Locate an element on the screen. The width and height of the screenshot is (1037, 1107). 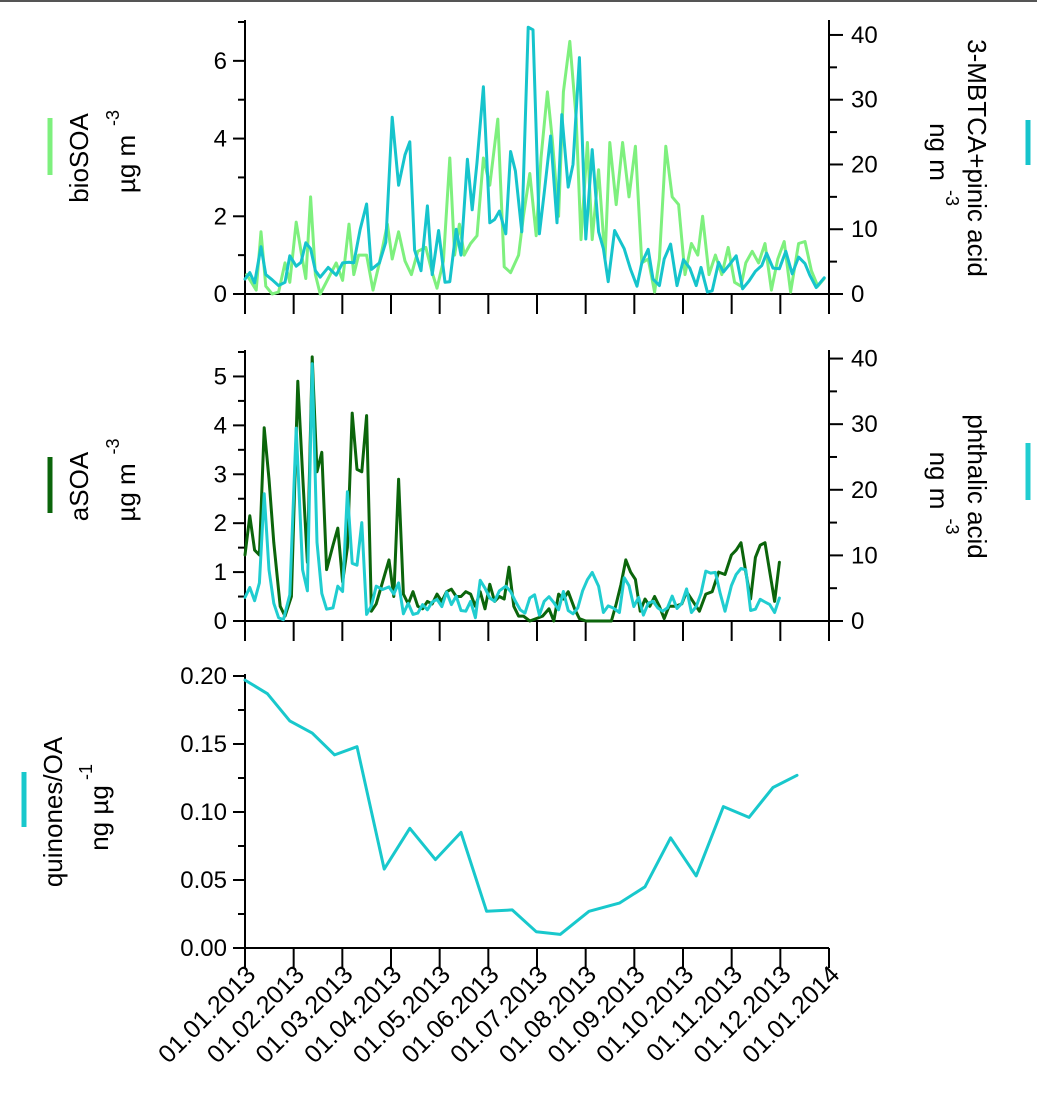
left-tick-label: 0.20 is located at coordinates (203, 676).